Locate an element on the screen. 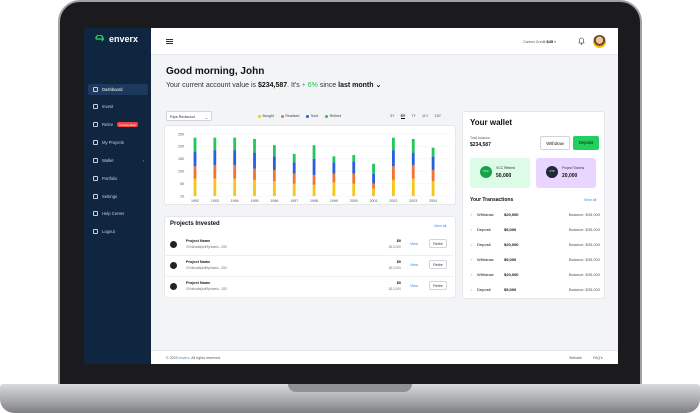 Image resolution: width=700 pixels, height=413 pixels. bar-sold-1997 is located at coordinates (294, 168).